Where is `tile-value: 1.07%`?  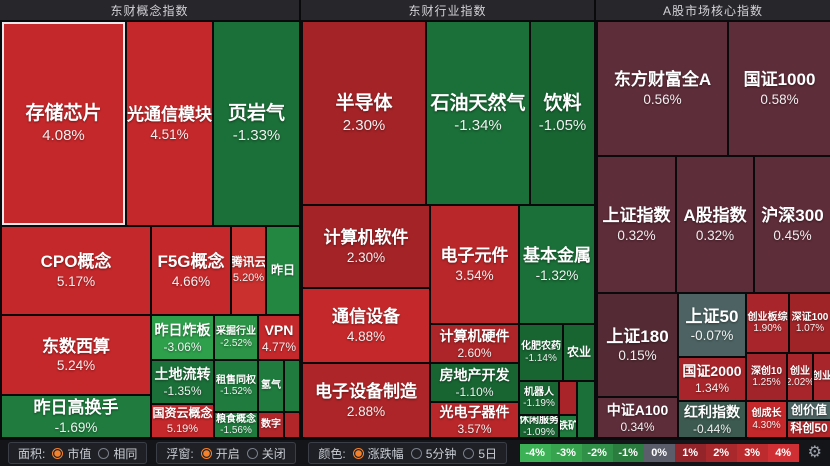 tile-value: 1.07% is located at coordinates (810, 328).